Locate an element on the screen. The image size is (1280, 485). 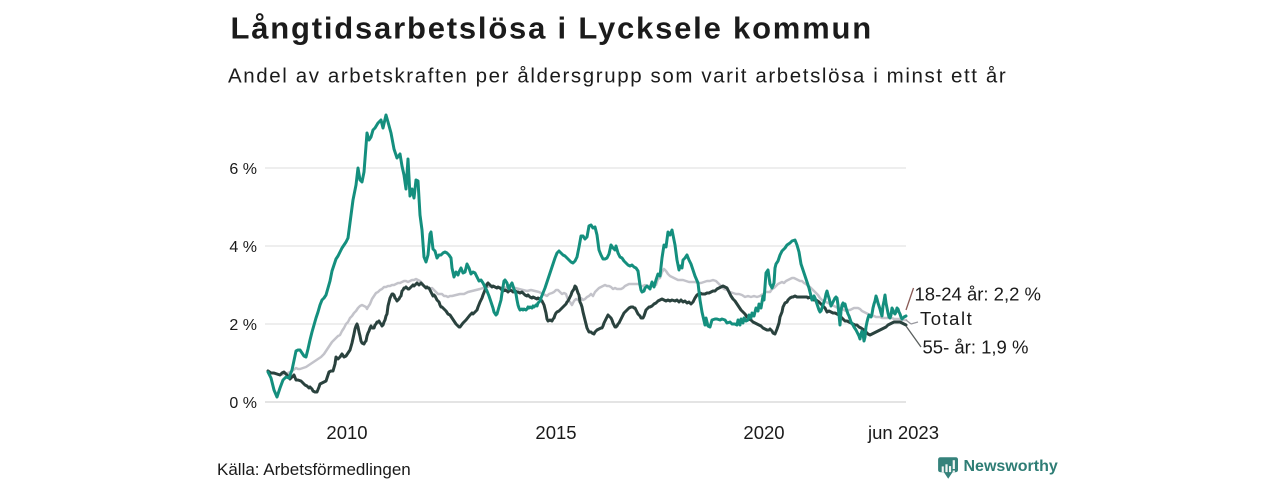
svg-text: 2 % is located at coordinates (243, 325).